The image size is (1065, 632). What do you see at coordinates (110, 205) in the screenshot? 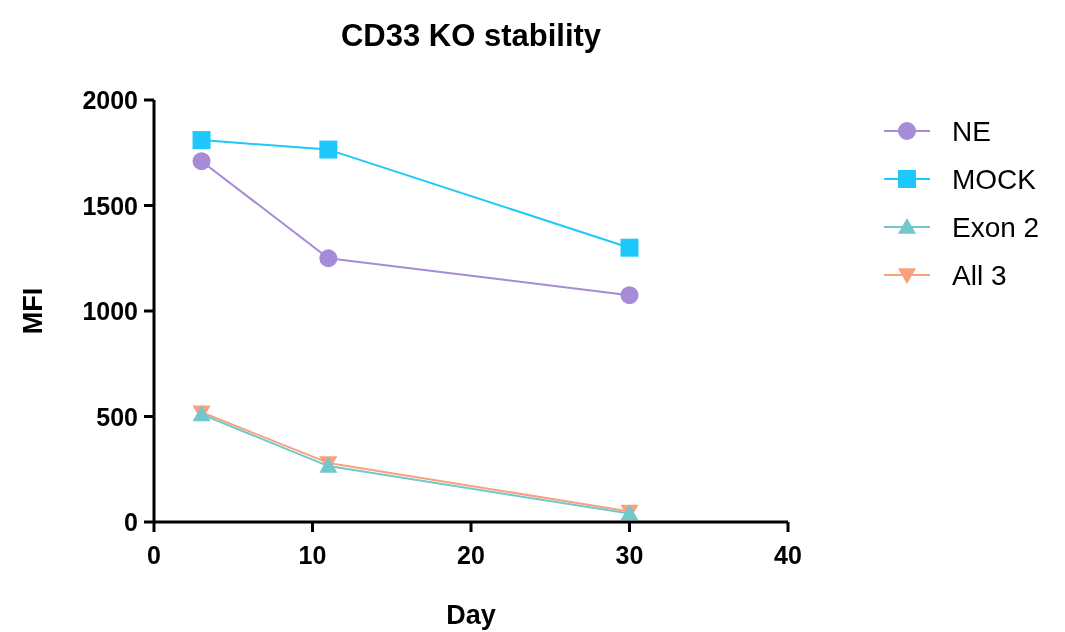
I see `y-tick-label: 1500` at bounding box center [110, 205].